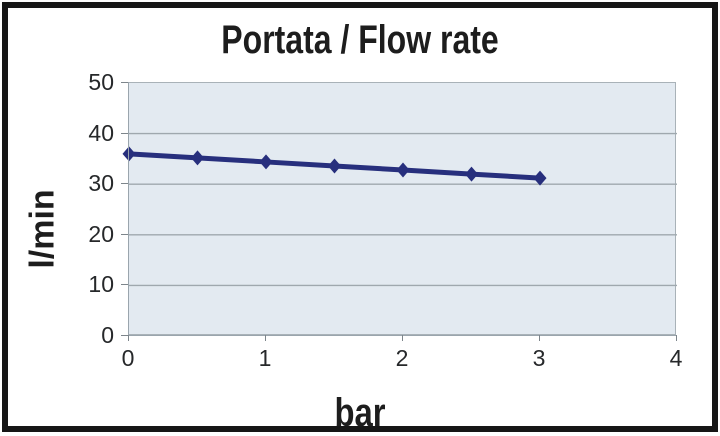 The width and height of the screenshot is (720, 436). Describe the element at coordinates (101, 233) in the screenshot. I see `y-tick-label-20: 20` at that location.